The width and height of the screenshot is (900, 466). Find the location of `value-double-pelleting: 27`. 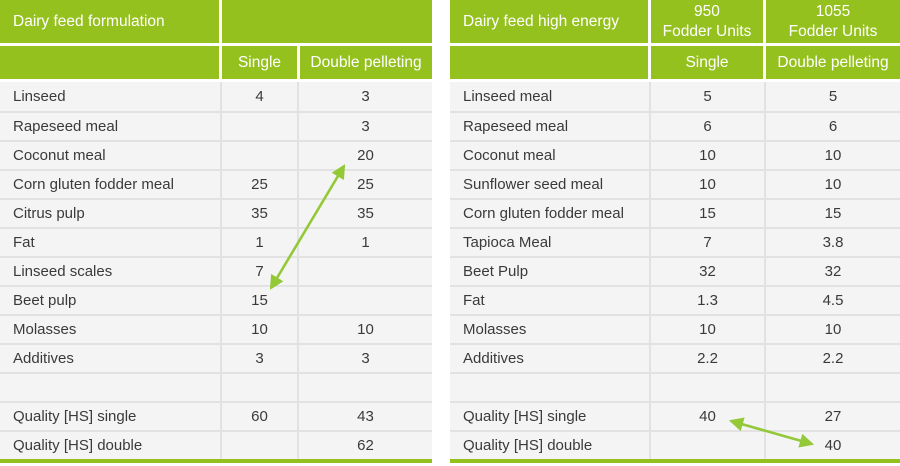

value-double-pelleting: 27 is located at coordinates (832, 416).